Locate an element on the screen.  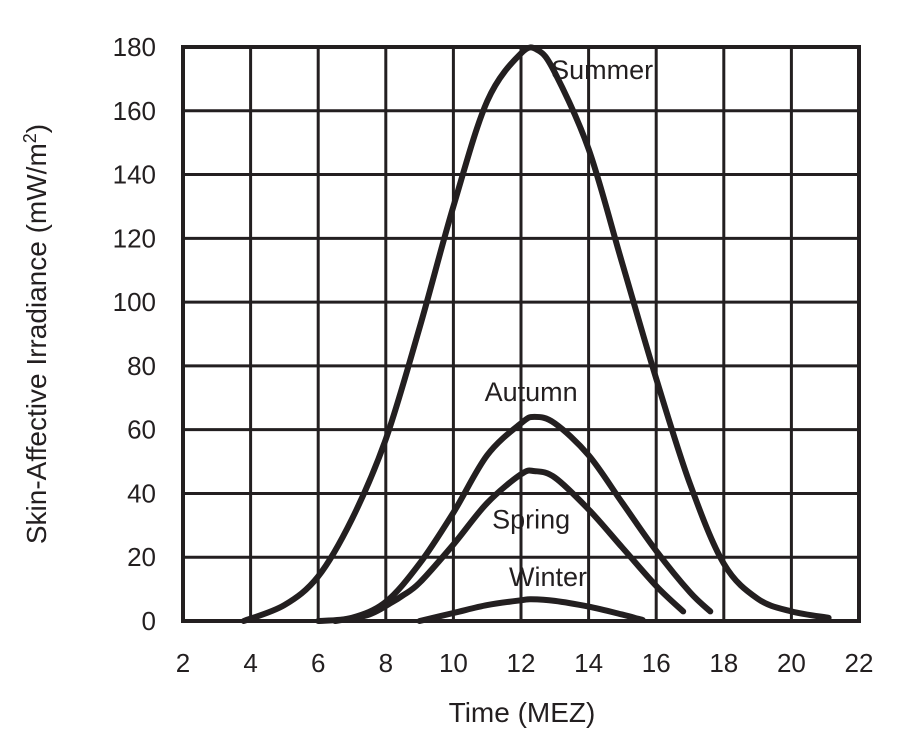
y-tick-label: 120 is located at coordinates (134, 238).